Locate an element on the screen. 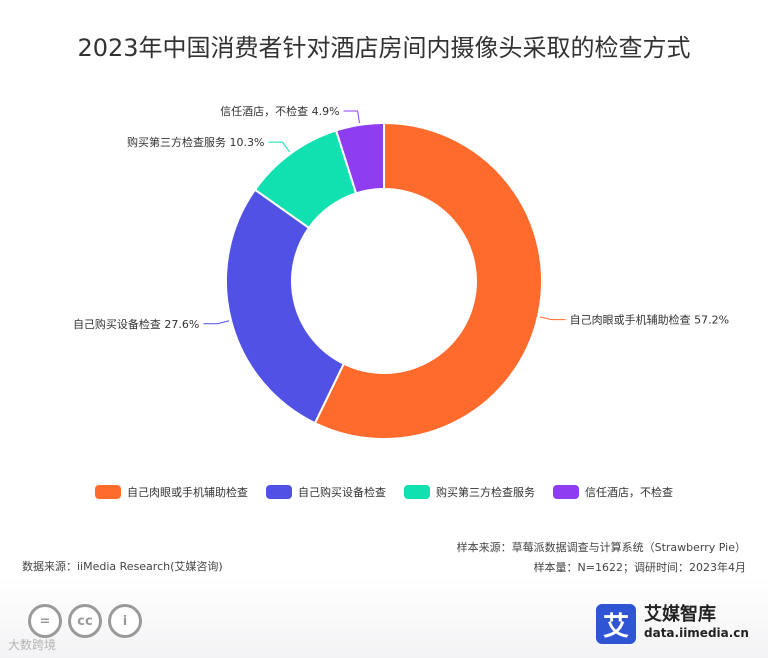 This screenshot has height=658, width=768. legend-item-eye-check: 自己肉眼或手机辅助检查 is located at coordinates (171, 492).